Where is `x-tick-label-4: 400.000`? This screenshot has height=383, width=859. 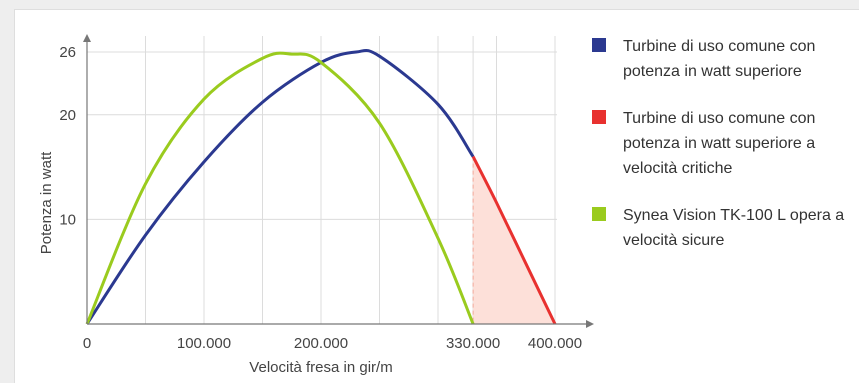 x-tick-label-4: 400.000 is located at coordinates (555, 343).